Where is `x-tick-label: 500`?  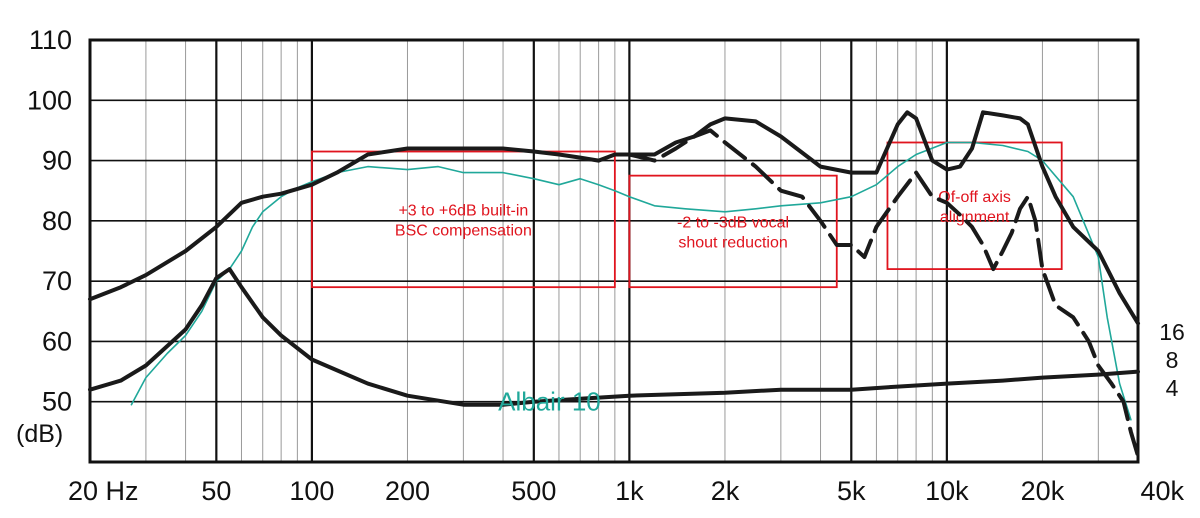 x-tick-label: 500 is located at coordinates (533, 491).